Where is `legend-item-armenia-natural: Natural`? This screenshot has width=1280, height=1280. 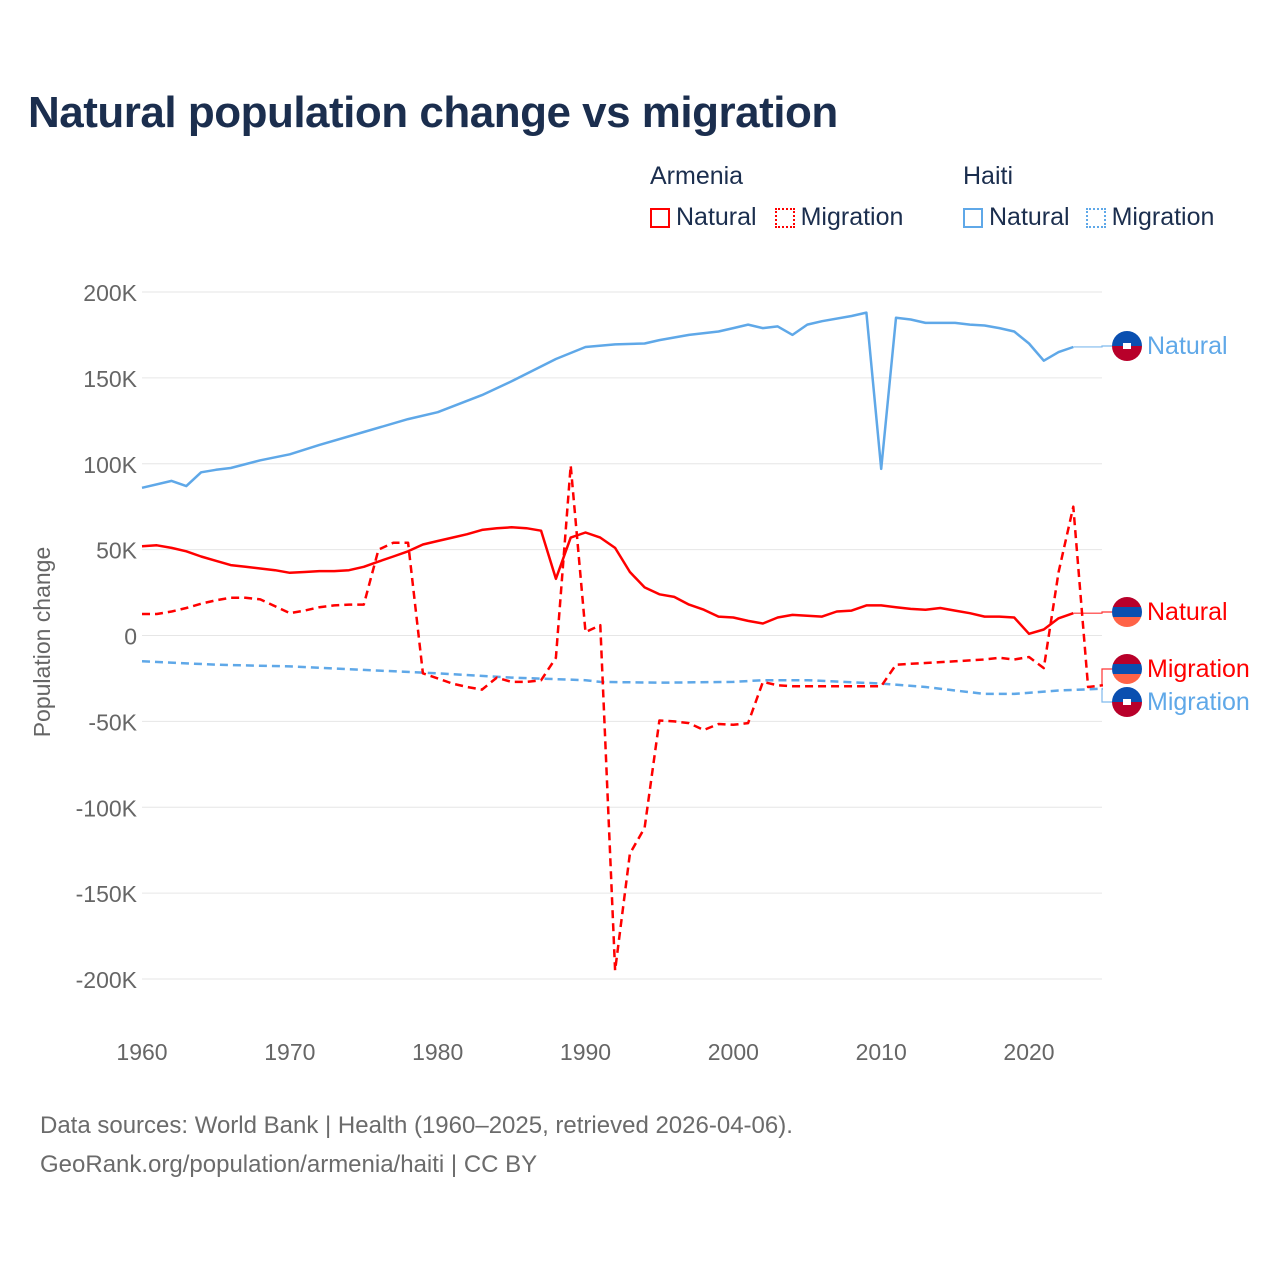 legend-item-armenia-natural: Natural is located at coordinates (703, 217).